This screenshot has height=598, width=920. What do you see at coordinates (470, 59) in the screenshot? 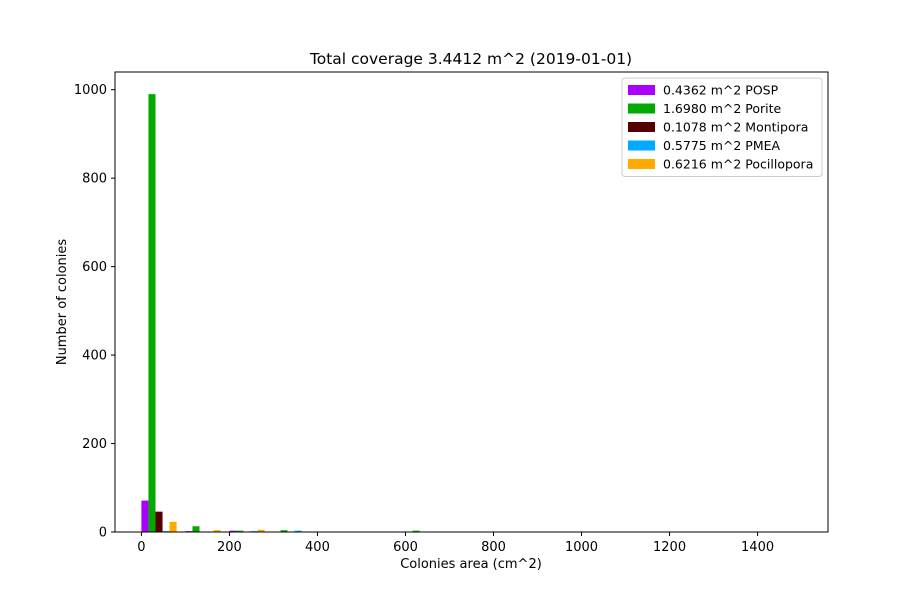
I see `chart-title: Total coverage 3.4412 m^2 (2019-01-01)` at bounding box center [470, 59].